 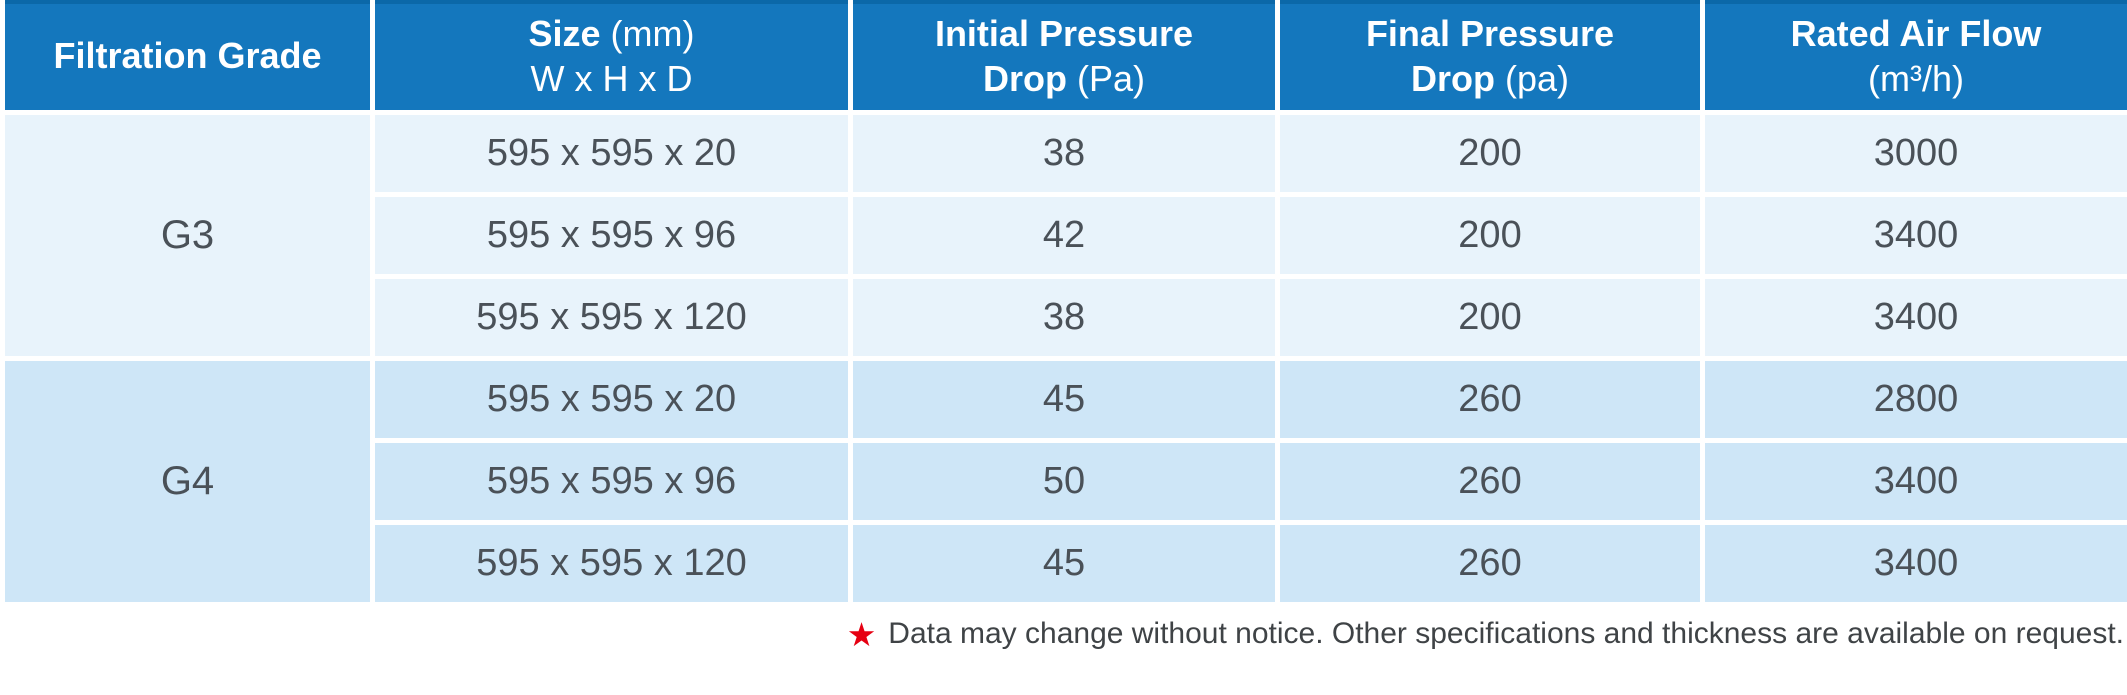 I want to click on header-final-line1: Final Pressure, so click(x=1490, y=34).